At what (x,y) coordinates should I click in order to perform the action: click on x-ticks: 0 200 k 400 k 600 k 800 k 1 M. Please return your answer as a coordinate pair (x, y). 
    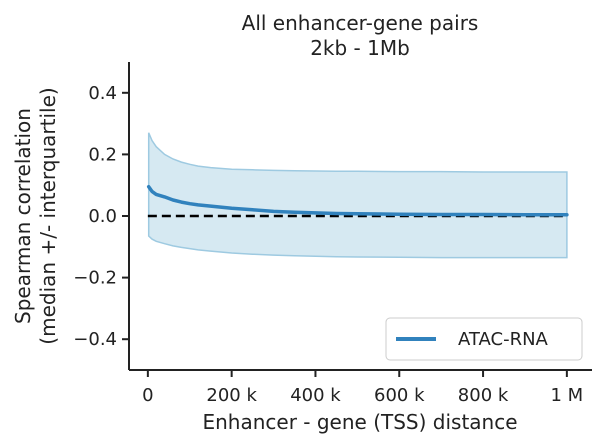
    Looking at the image, I should click on (362, 388).